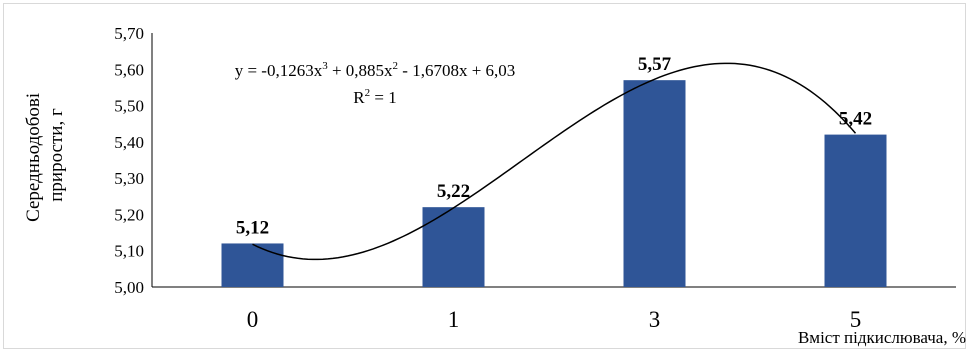 This screenshot has width=970, height=352. Describe the element at coordinates (45, 155) in the screenshot. I see `y-axis-title: Середньодобові прирости, г` at that location.